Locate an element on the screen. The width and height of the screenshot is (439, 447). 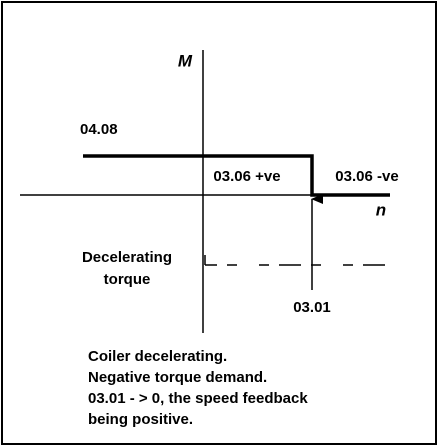
torque-limit is located at coordinates (236, 175).